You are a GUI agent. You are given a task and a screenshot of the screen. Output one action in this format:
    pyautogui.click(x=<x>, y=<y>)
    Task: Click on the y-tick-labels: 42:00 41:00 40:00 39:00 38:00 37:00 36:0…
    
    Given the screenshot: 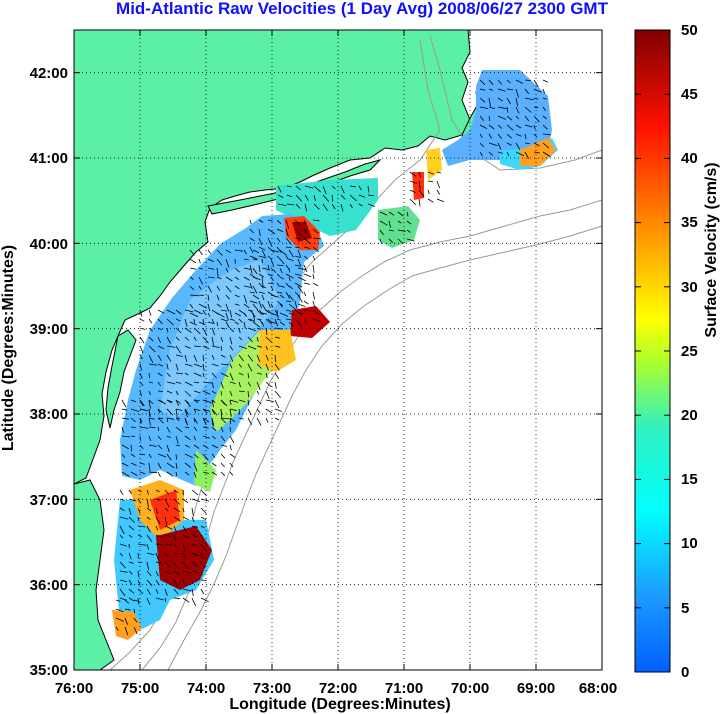 What is the action you would take?
    pyautogui.click(x=49, y=372)
    